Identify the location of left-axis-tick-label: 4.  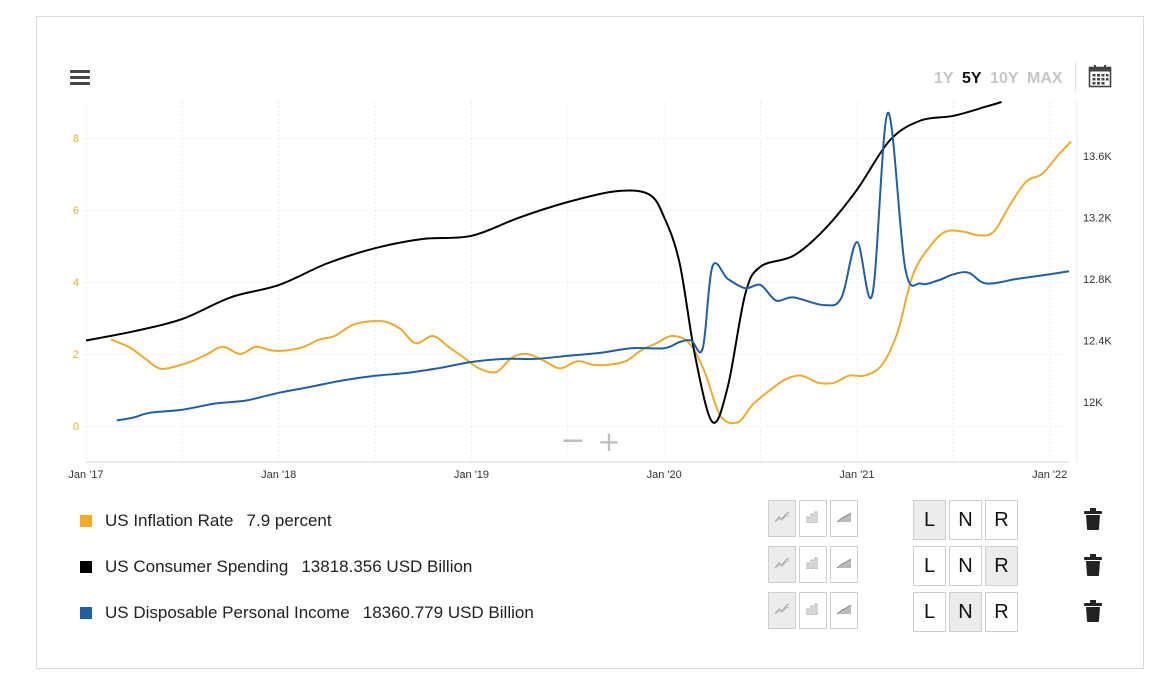
(76, 283).